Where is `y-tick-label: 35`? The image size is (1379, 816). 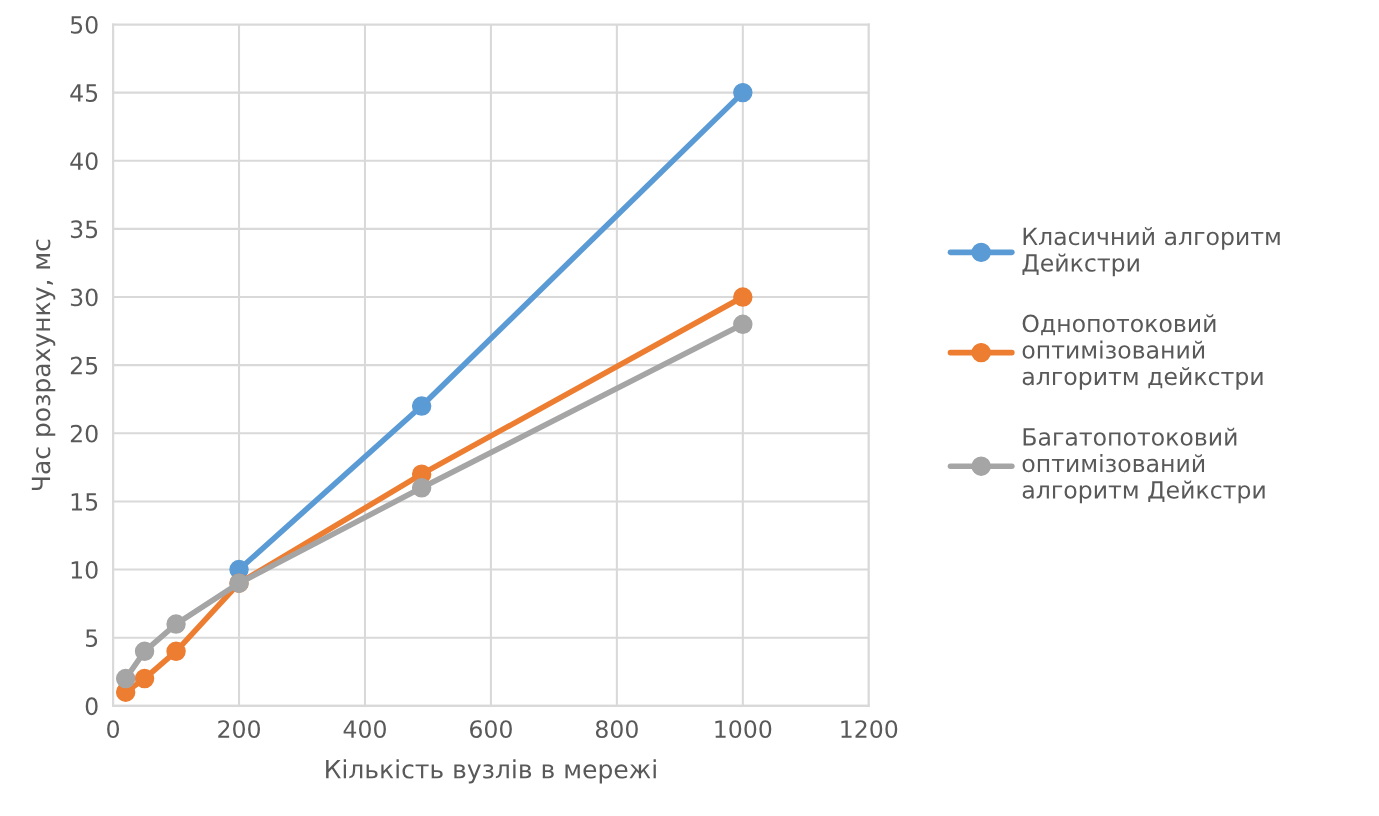
y-tick-label: 35 is located at coordinates (84, 229).